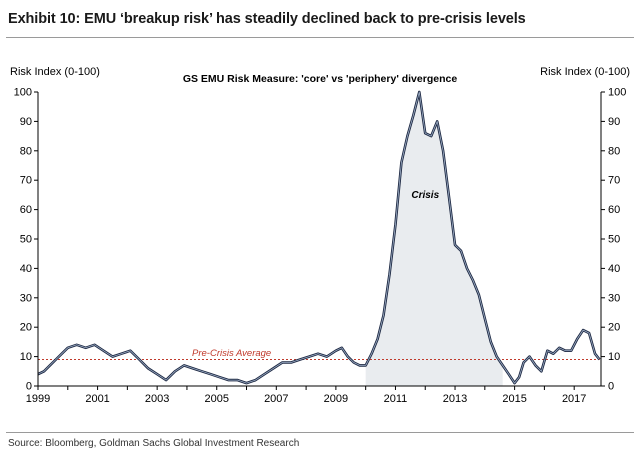 This screenshot has height=453, width=640. I want to click on right-axis-title: Risk Index (0-100), so click(585, 72).